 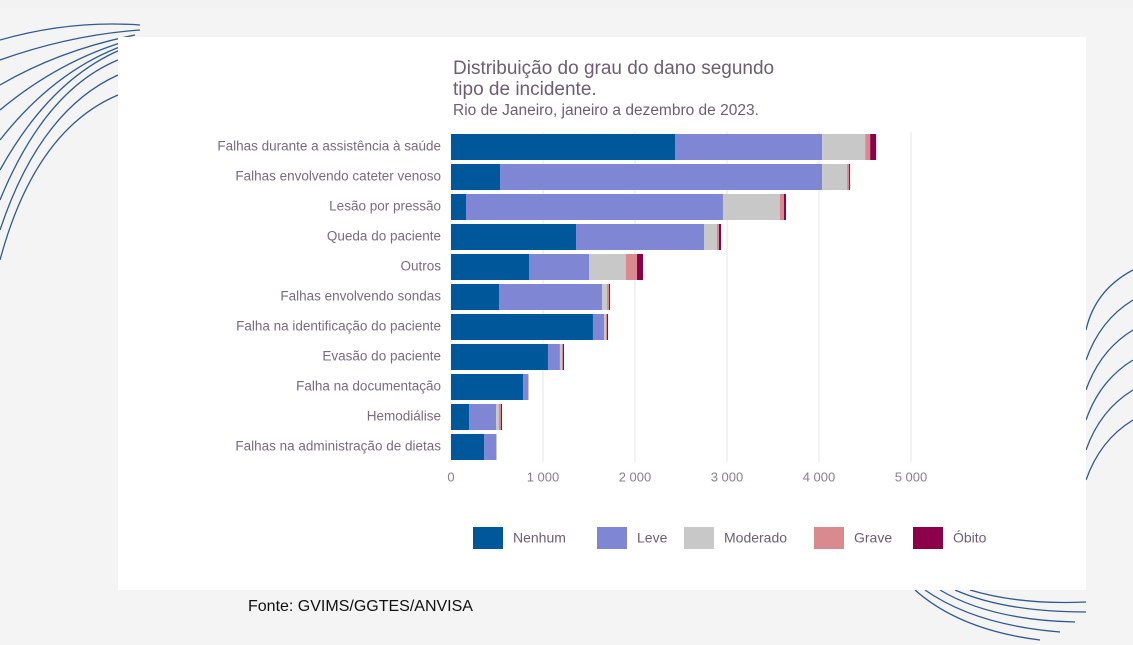 I want to click on y-tick-label: Falha na identificação do paciente, so click(x=338, y=326).